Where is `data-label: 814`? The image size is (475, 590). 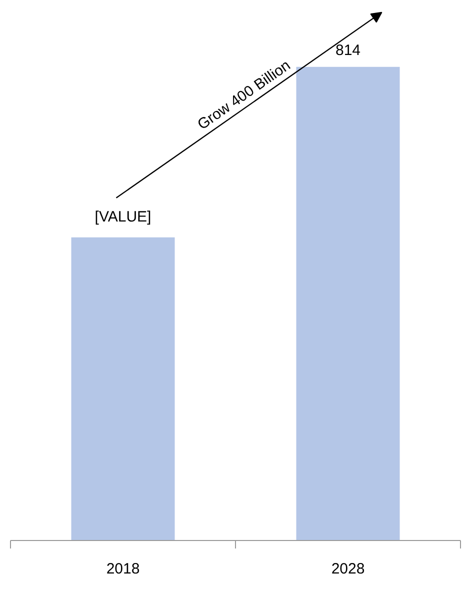
data-label: 814 is located at coordinates (348, 50).